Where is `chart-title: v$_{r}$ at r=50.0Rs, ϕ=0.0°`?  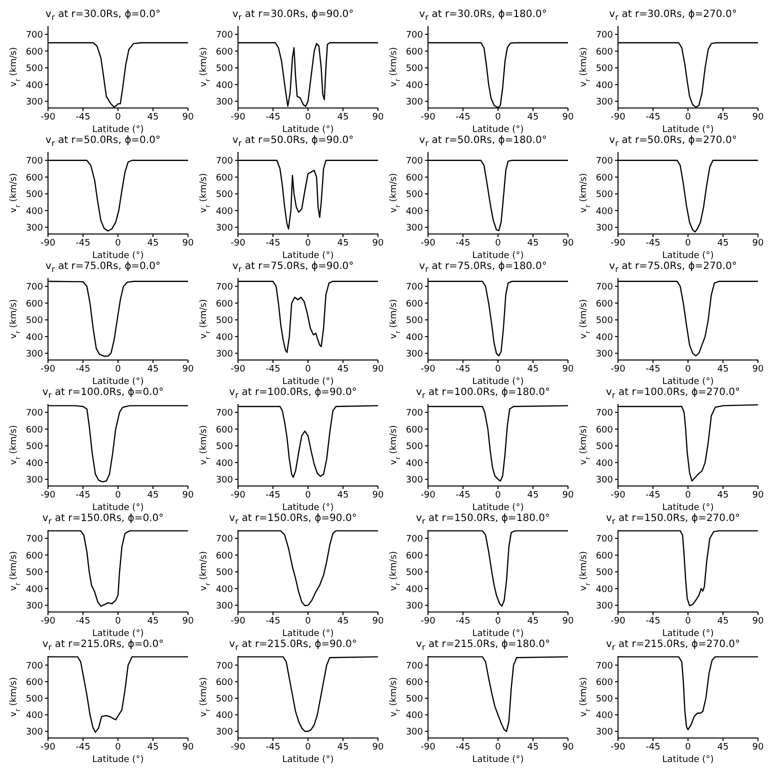
chart-title: v$_{r}$ at r=50.0Rs, ϕ=0.0° is located at coordinates (103, 141).